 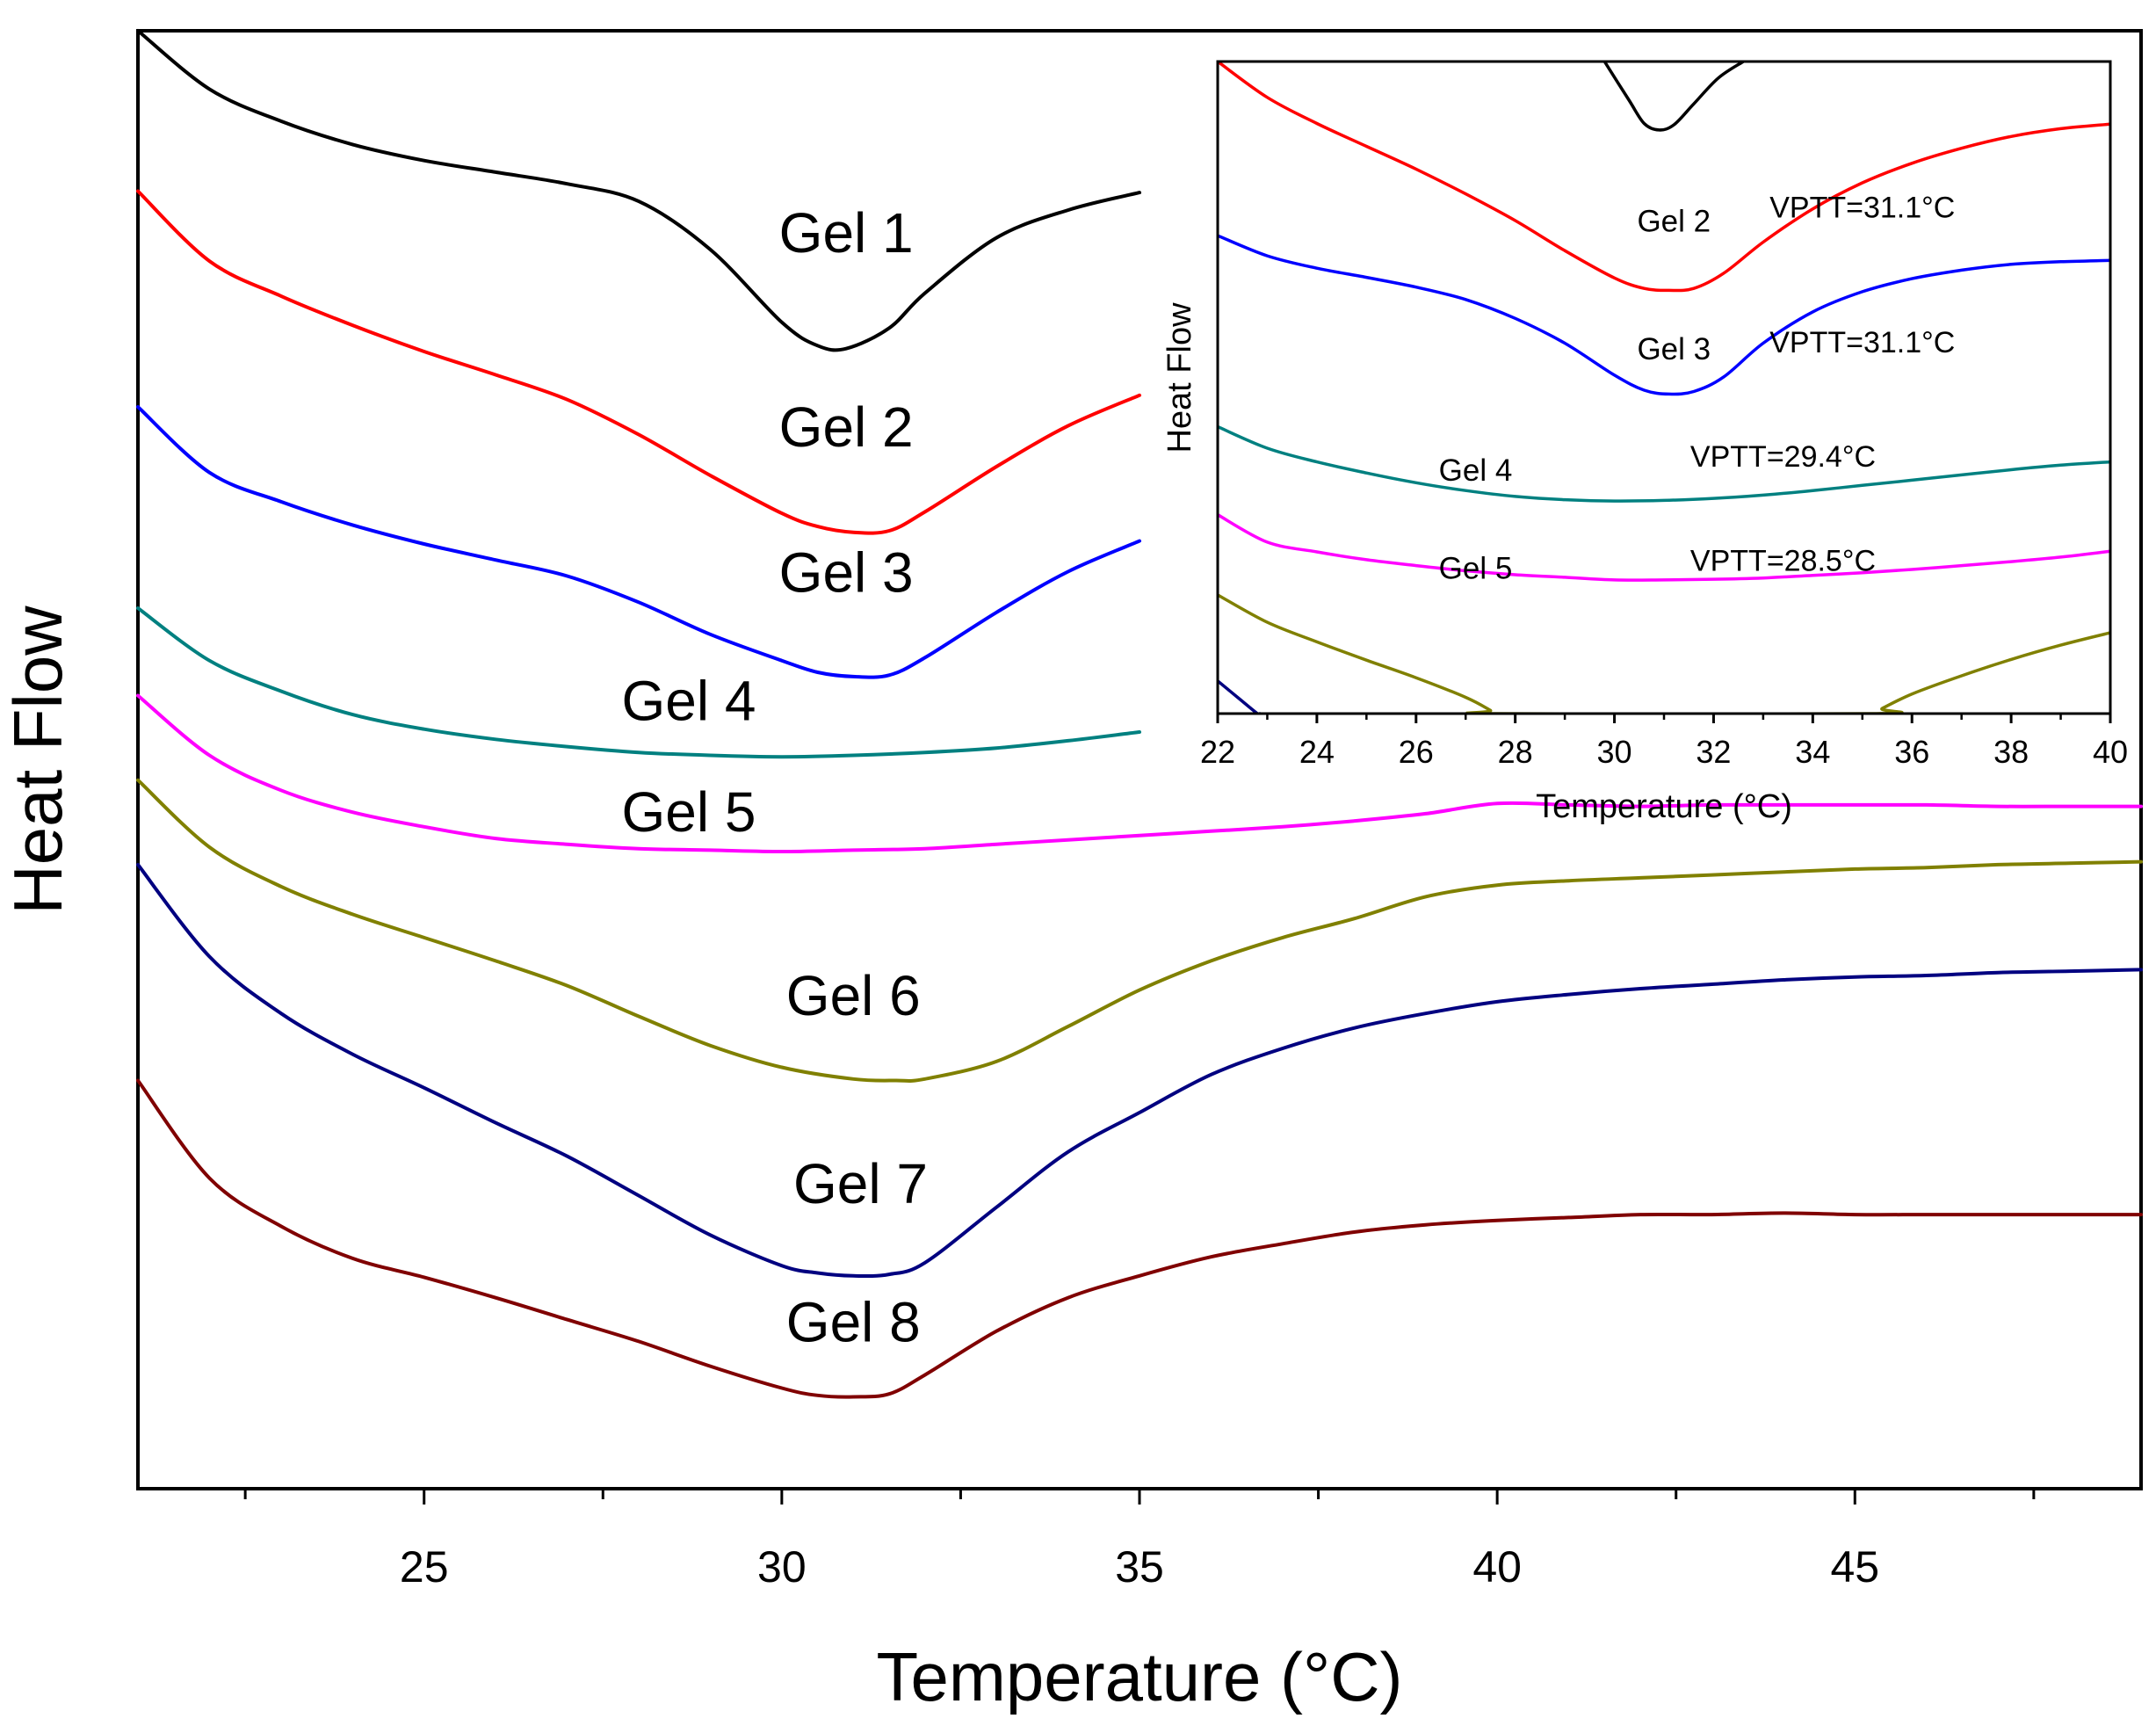 What do you see at coordinates (1416, 752) in the screenshot?
I see `inset-x-tick-label: 26` at bounding box center [1416, 752].